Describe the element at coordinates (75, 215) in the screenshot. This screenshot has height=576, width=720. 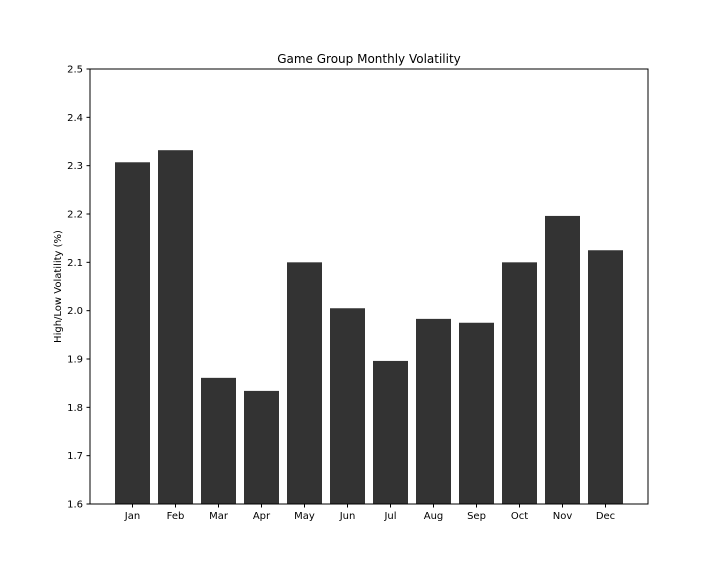
I see `y-tick-label-2-2: 2.2` at that location.